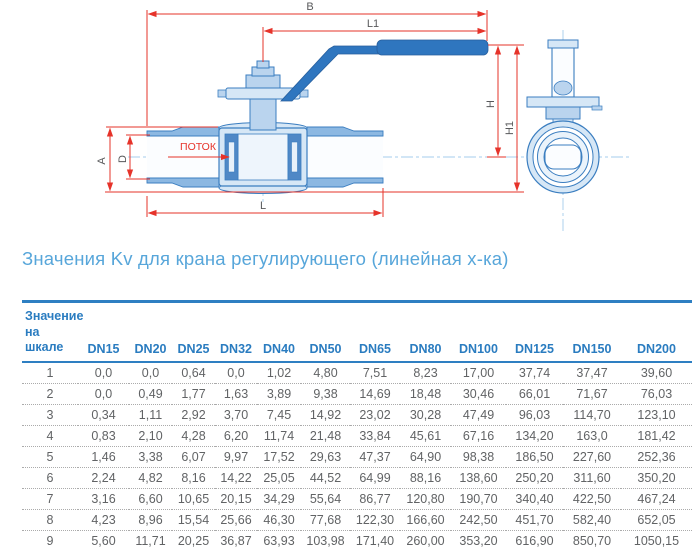  I want to click on dim-label-d: D, so click(123, 159).